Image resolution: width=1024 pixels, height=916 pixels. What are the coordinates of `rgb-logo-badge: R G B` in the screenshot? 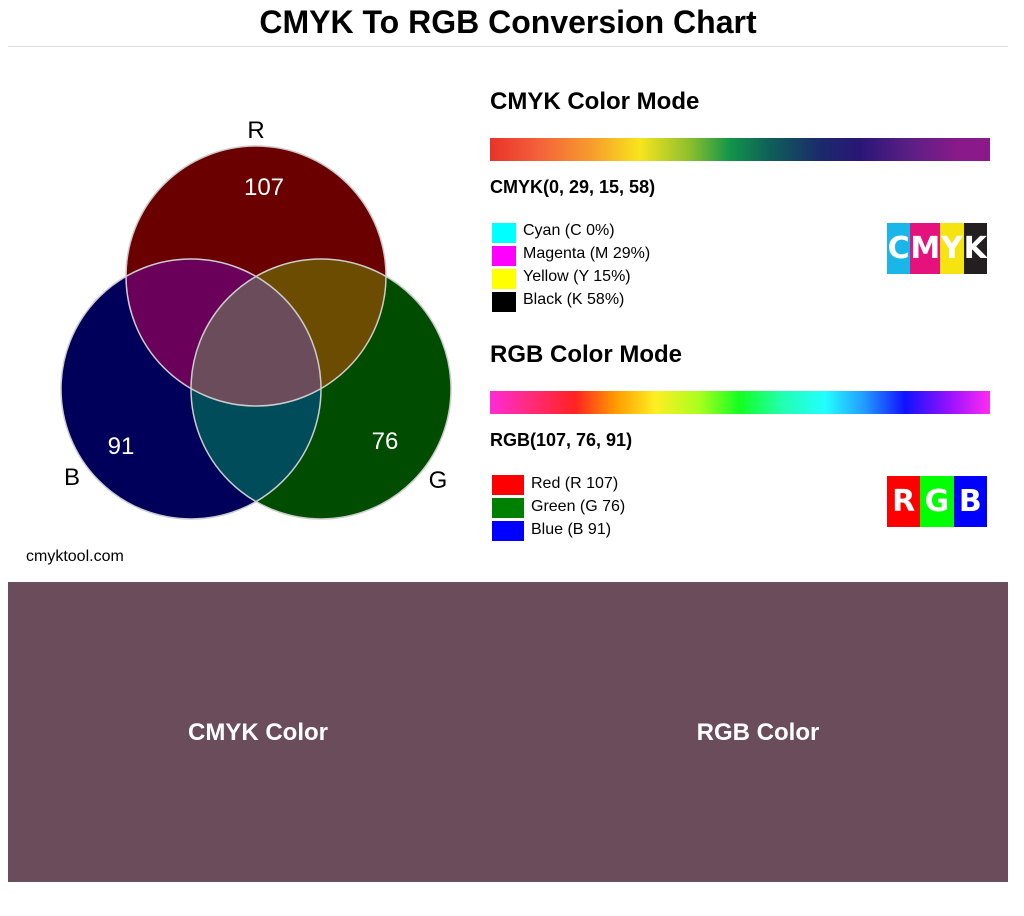 It's located at (937, 501).